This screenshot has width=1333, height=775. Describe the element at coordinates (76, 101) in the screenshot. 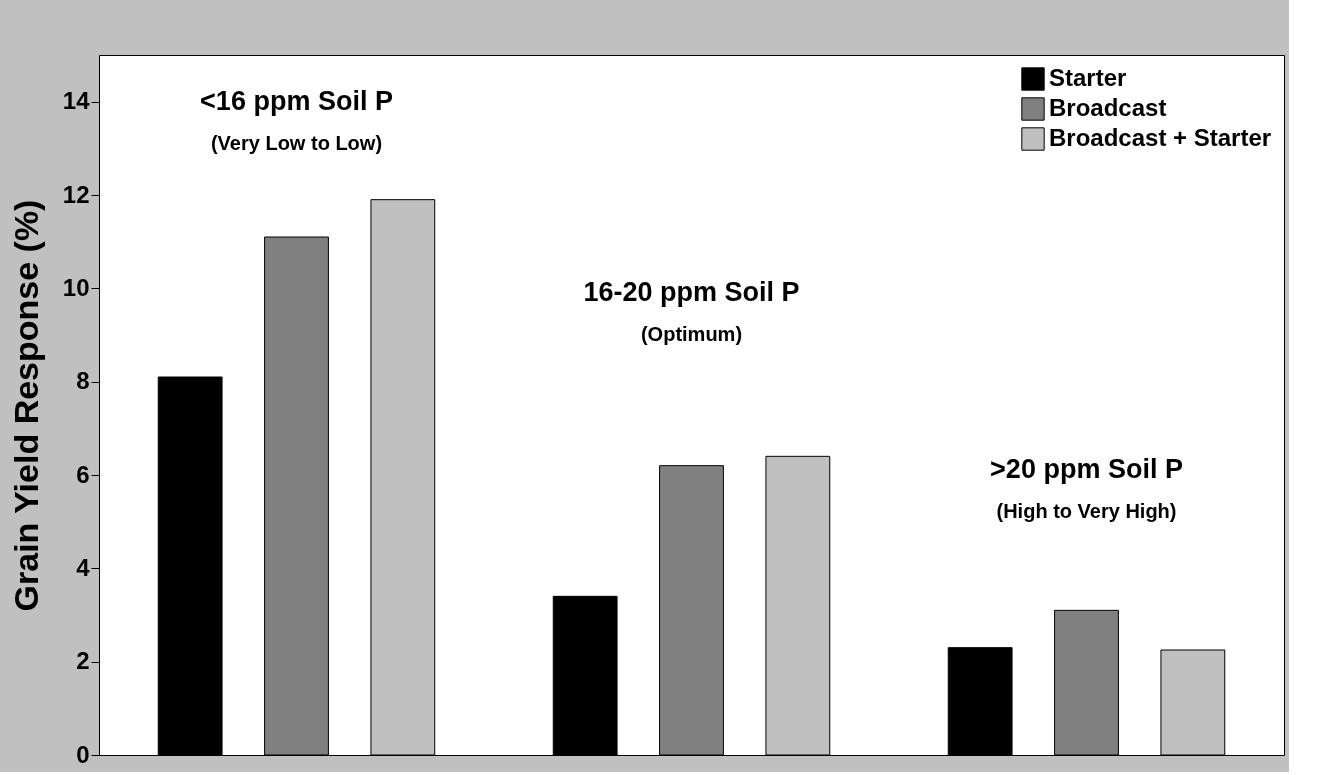

I see `y-tick-label: 14` at that location.